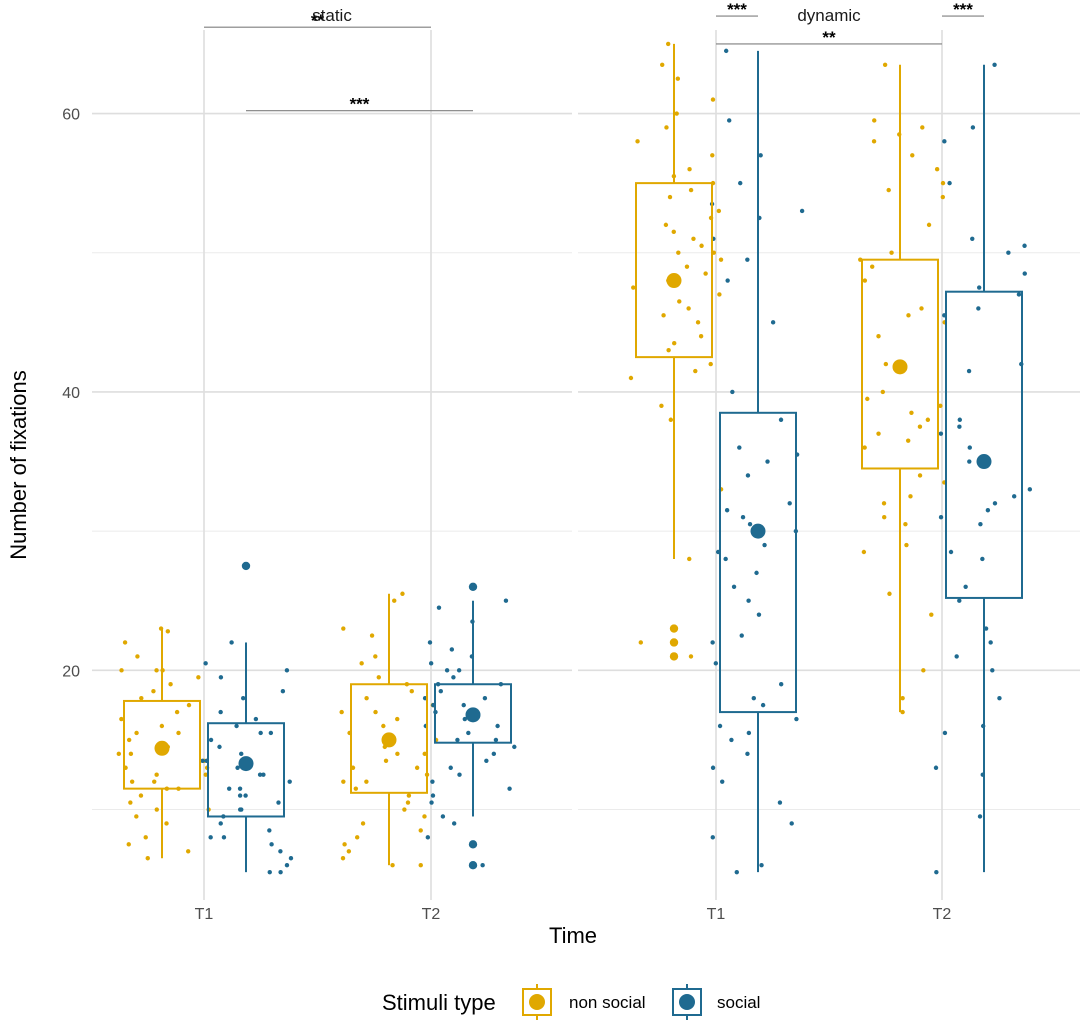  What do you see at coordinates (716, 914) in the screenshot?
I see `x-tick-label: T1` at bounding box center [716, 914].